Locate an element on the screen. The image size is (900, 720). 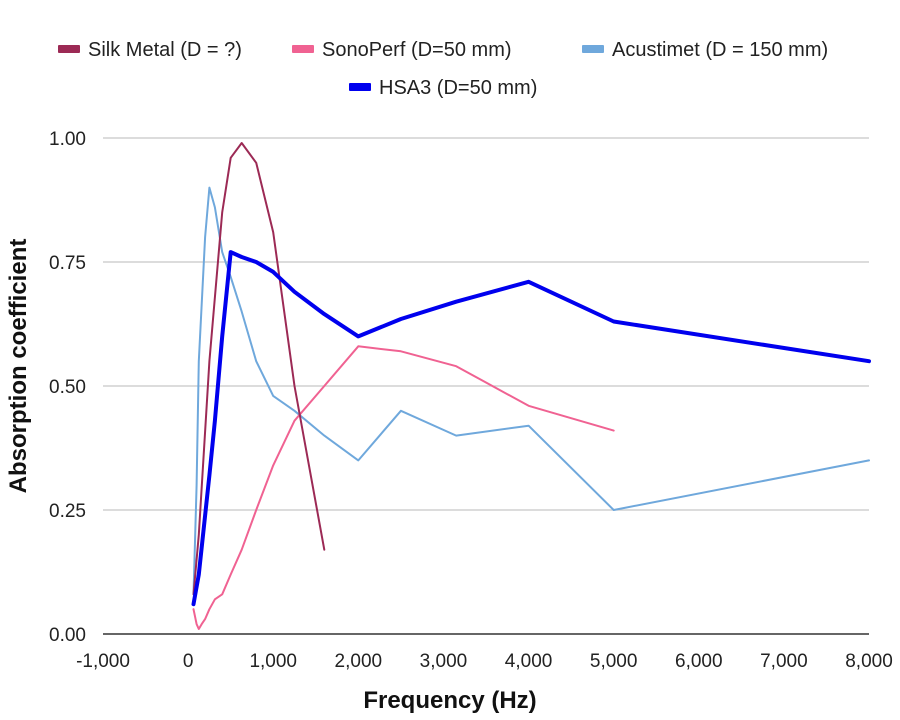
y-tick-label: 0.25 is located at coordinates (67, 511).